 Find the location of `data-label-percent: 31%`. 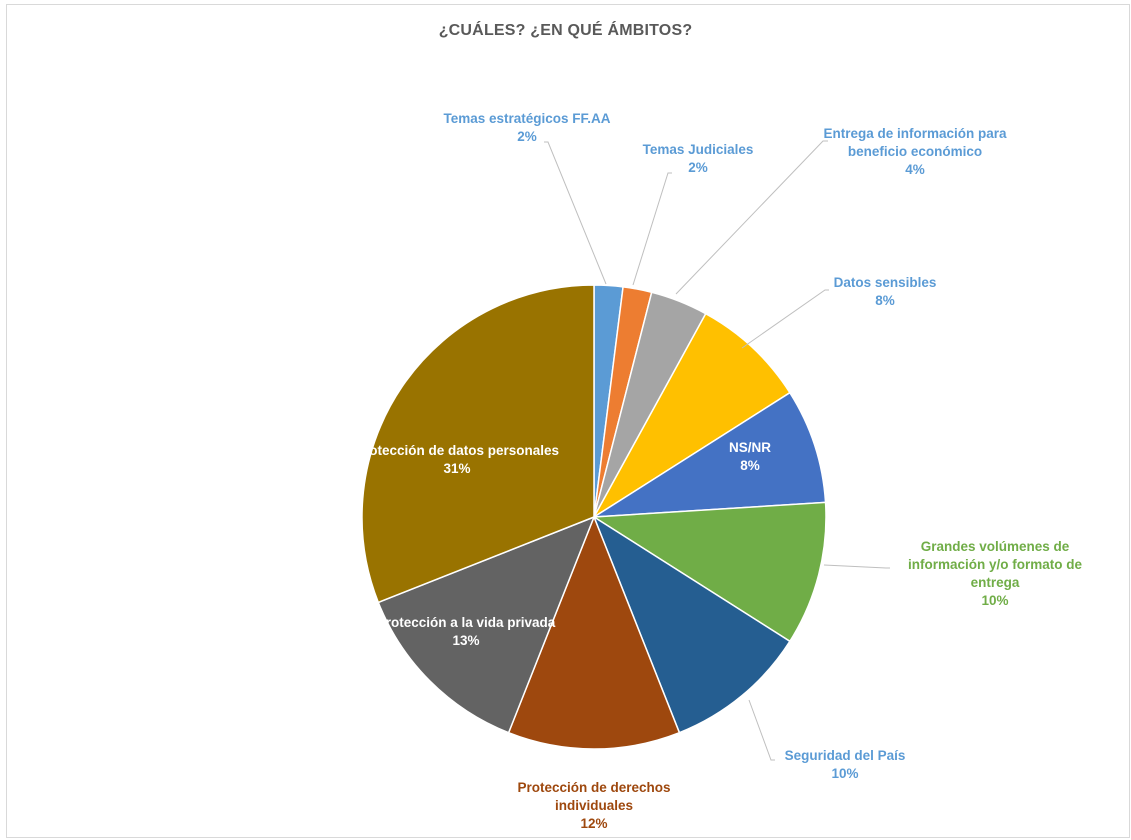

data-label-percent: 31% is located at coordinates (456, 468).